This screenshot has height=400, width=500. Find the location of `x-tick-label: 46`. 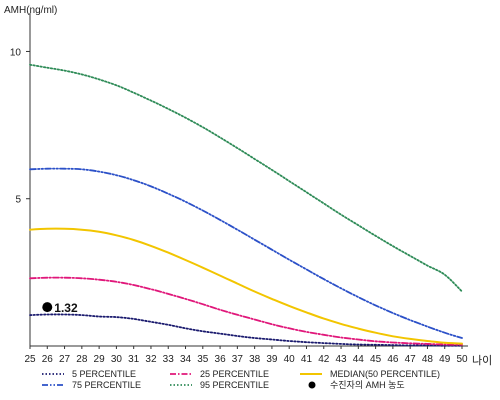

x-tick-label: 46 is located at coordinates (393, 359).